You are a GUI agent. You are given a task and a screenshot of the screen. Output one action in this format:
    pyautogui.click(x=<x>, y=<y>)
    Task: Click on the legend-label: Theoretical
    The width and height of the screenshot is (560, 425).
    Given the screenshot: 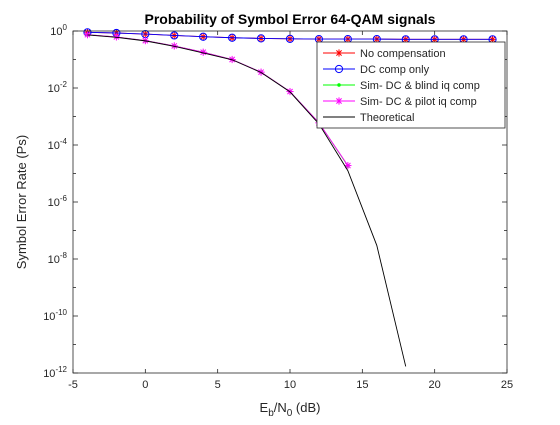 What is the action you would take?
    pyautogui.click(x=387, y=118)
    